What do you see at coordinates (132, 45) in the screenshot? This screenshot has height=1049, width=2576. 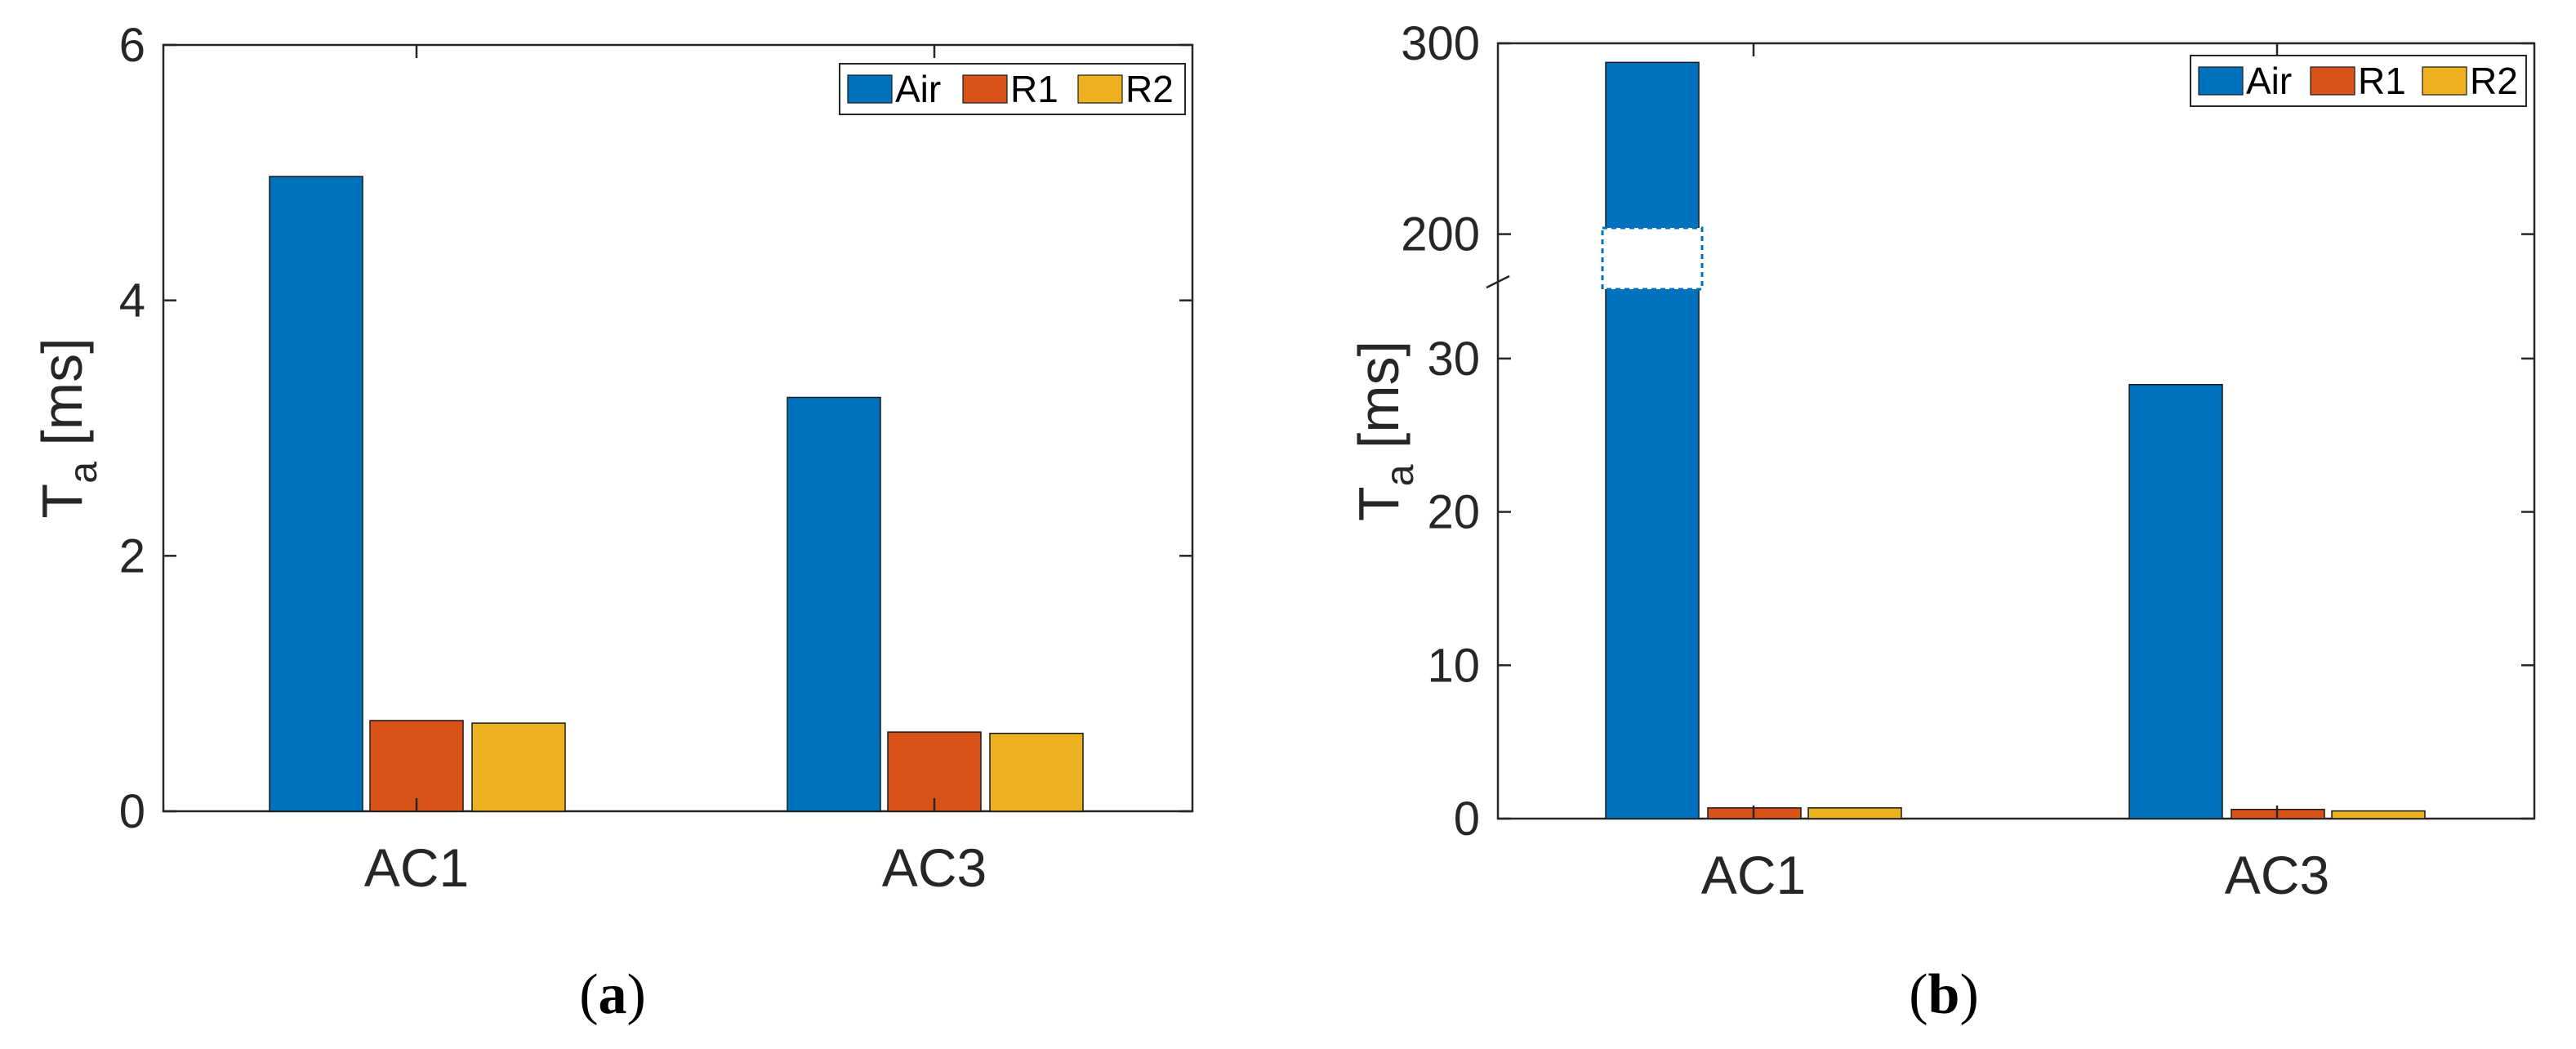 I see `y-tick-label: 6` at bounding box center [132, 45].